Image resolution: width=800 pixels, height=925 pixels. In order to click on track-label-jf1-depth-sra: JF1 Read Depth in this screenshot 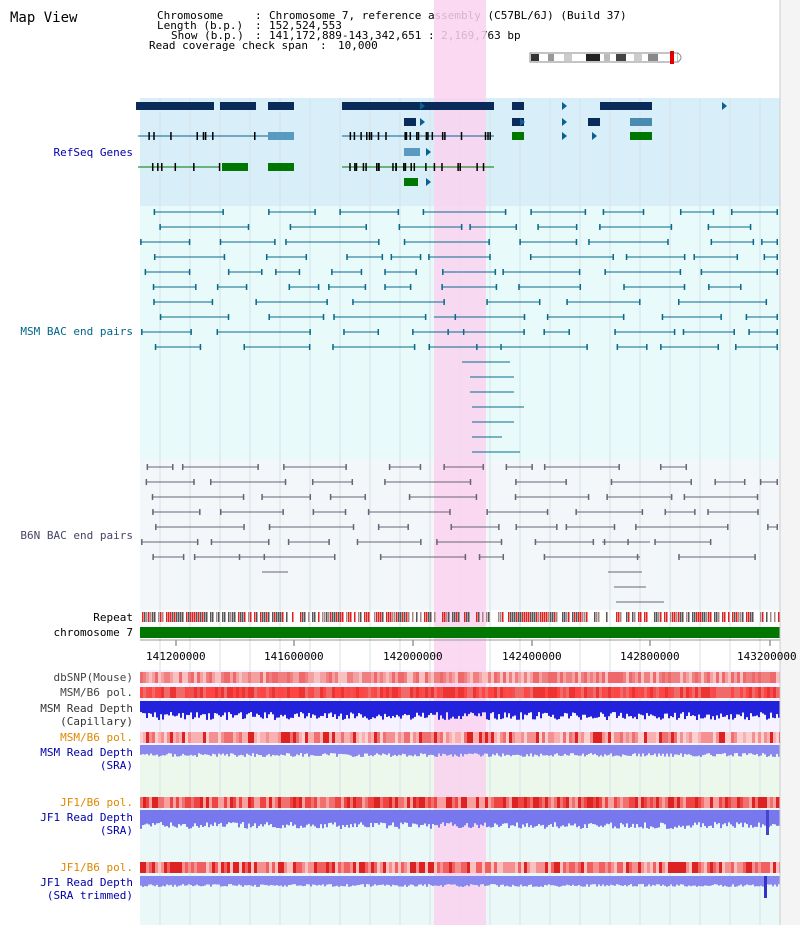, I will do `click(86, 817)`.